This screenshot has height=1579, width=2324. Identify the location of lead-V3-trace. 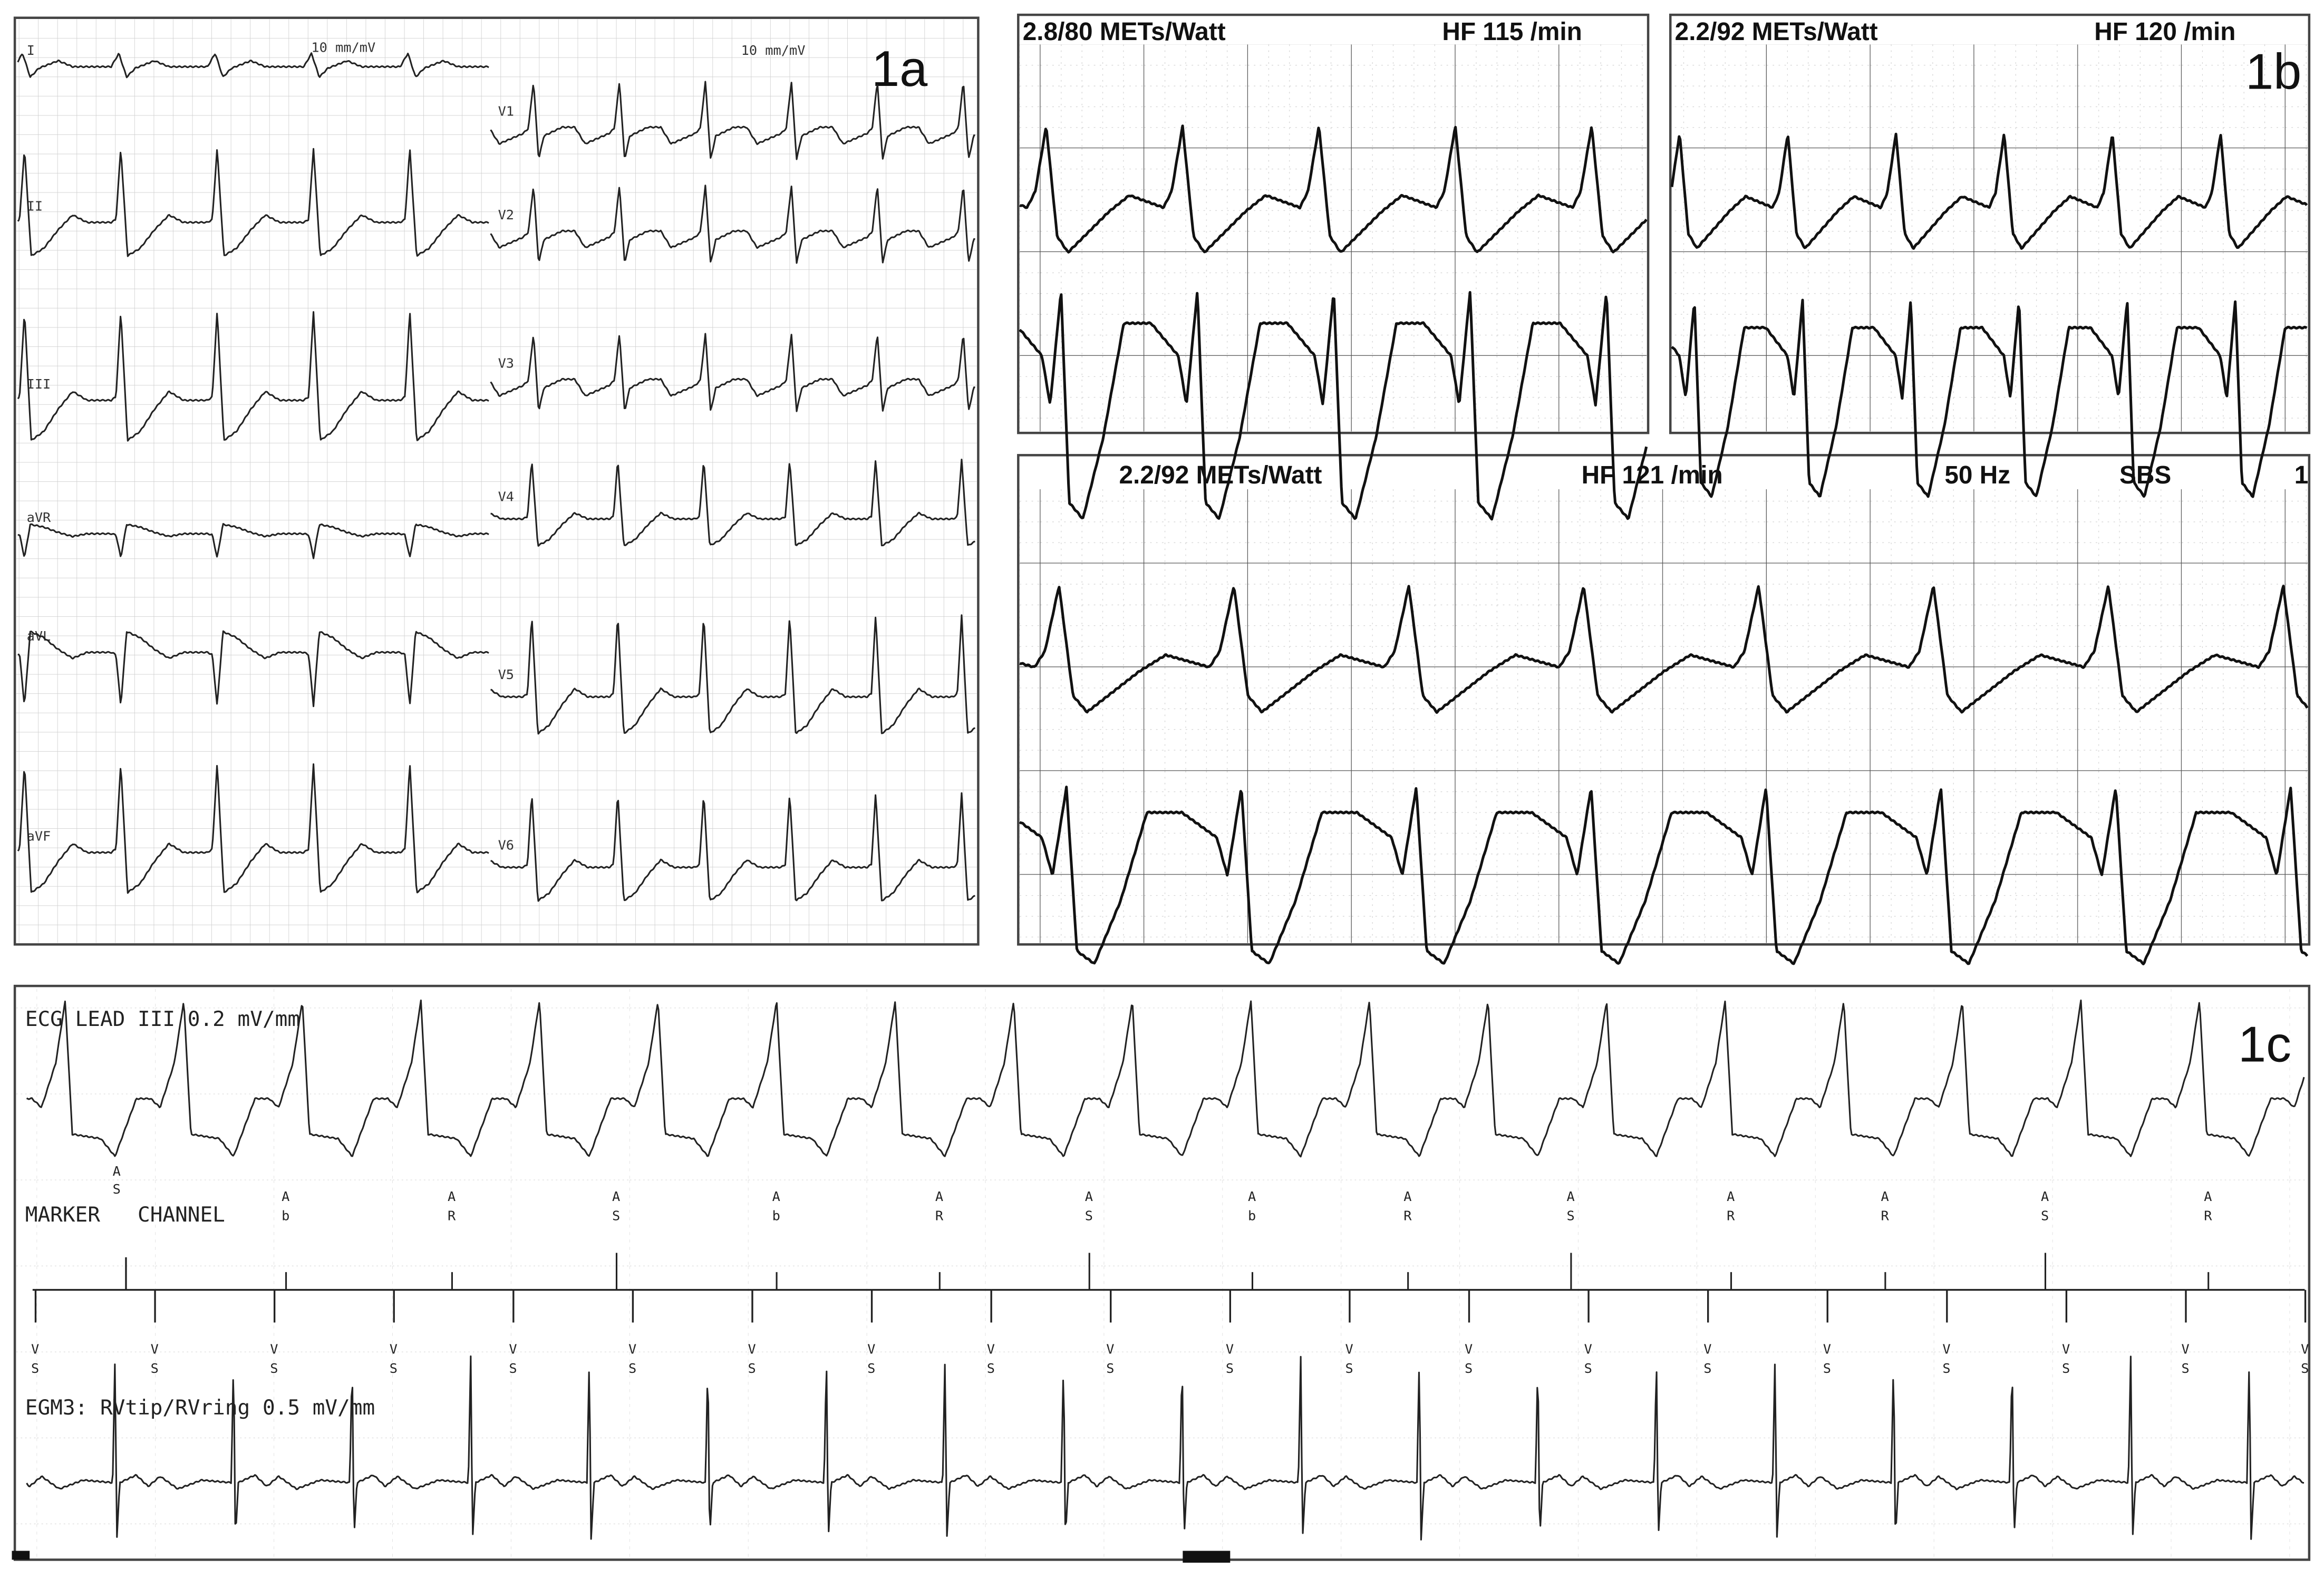
(732, 372).